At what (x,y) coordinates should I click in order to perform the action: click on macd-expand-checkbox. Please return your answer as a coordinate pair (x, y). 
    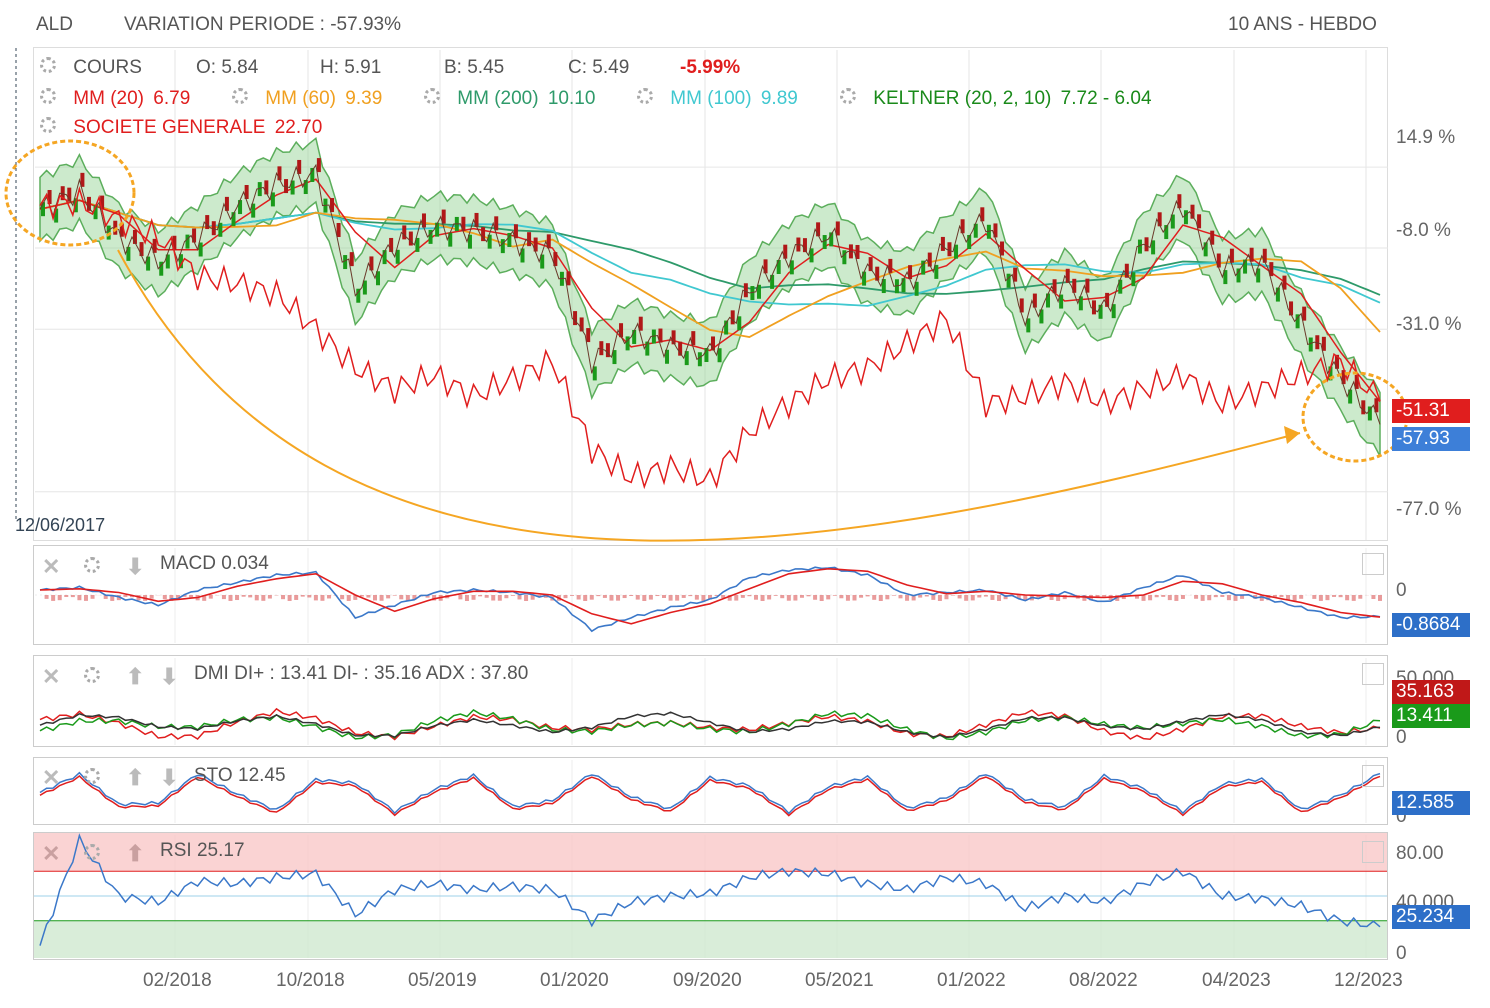
    Looking at the image, I should click on (1373, 564).